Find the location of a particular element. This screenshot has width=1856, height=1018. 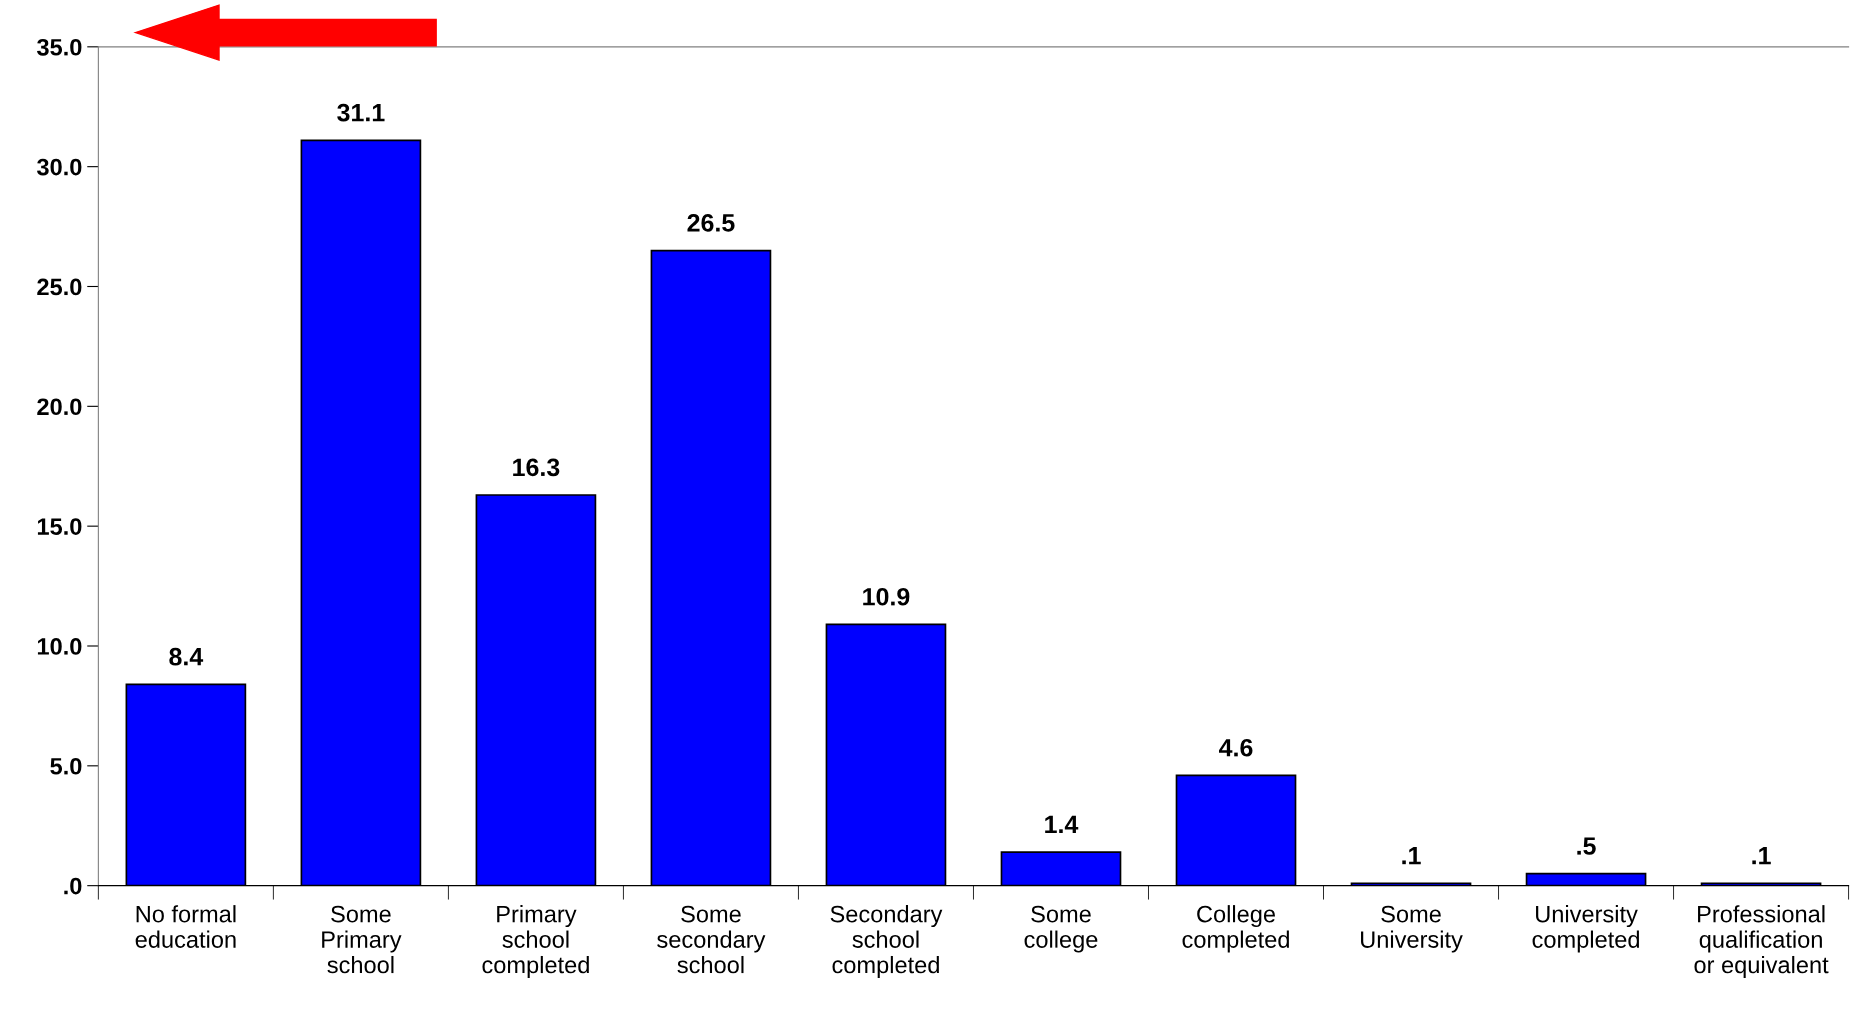

y-tick-label: 25.0 is located at coordinates (59, 287).